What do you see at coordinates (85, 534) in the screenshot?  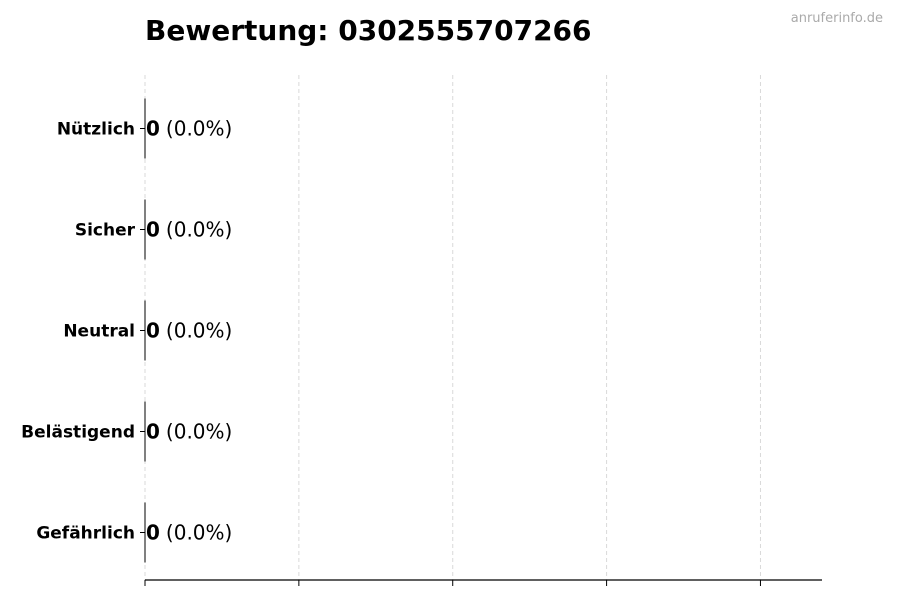 I see `y-tick-label: Gefährlich` at bounding box center [85, 534].